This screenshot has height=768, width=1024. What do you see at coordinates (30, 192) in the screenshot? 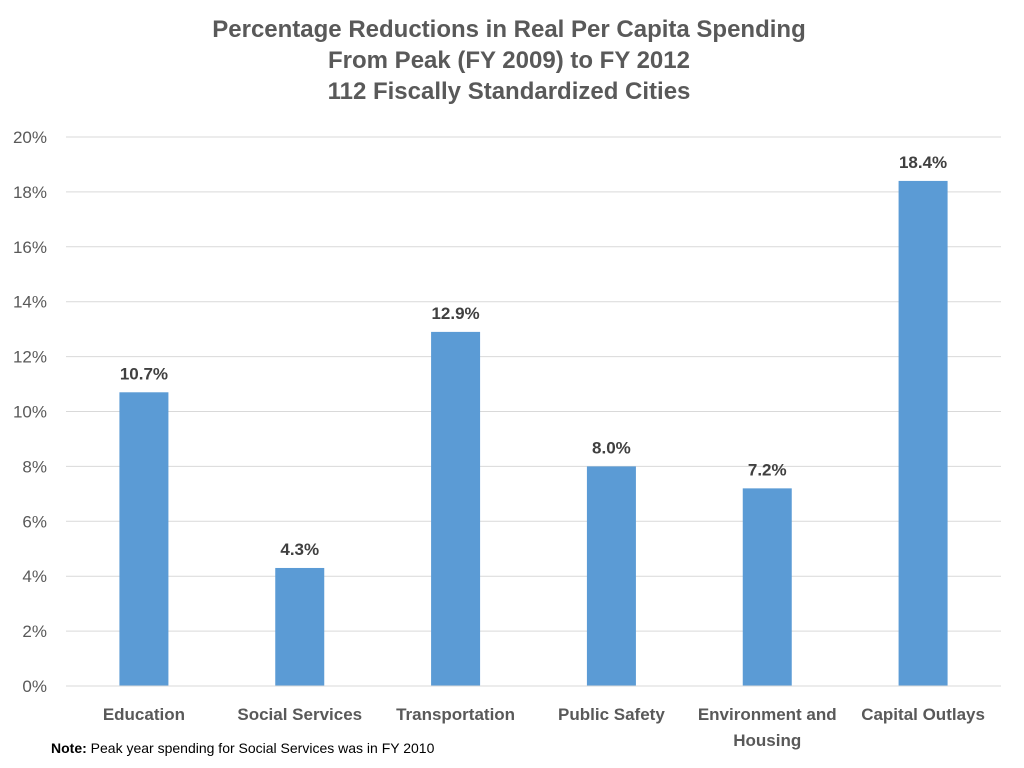
I see `y-tick-label: 18%` at bounding box center [30, 192].